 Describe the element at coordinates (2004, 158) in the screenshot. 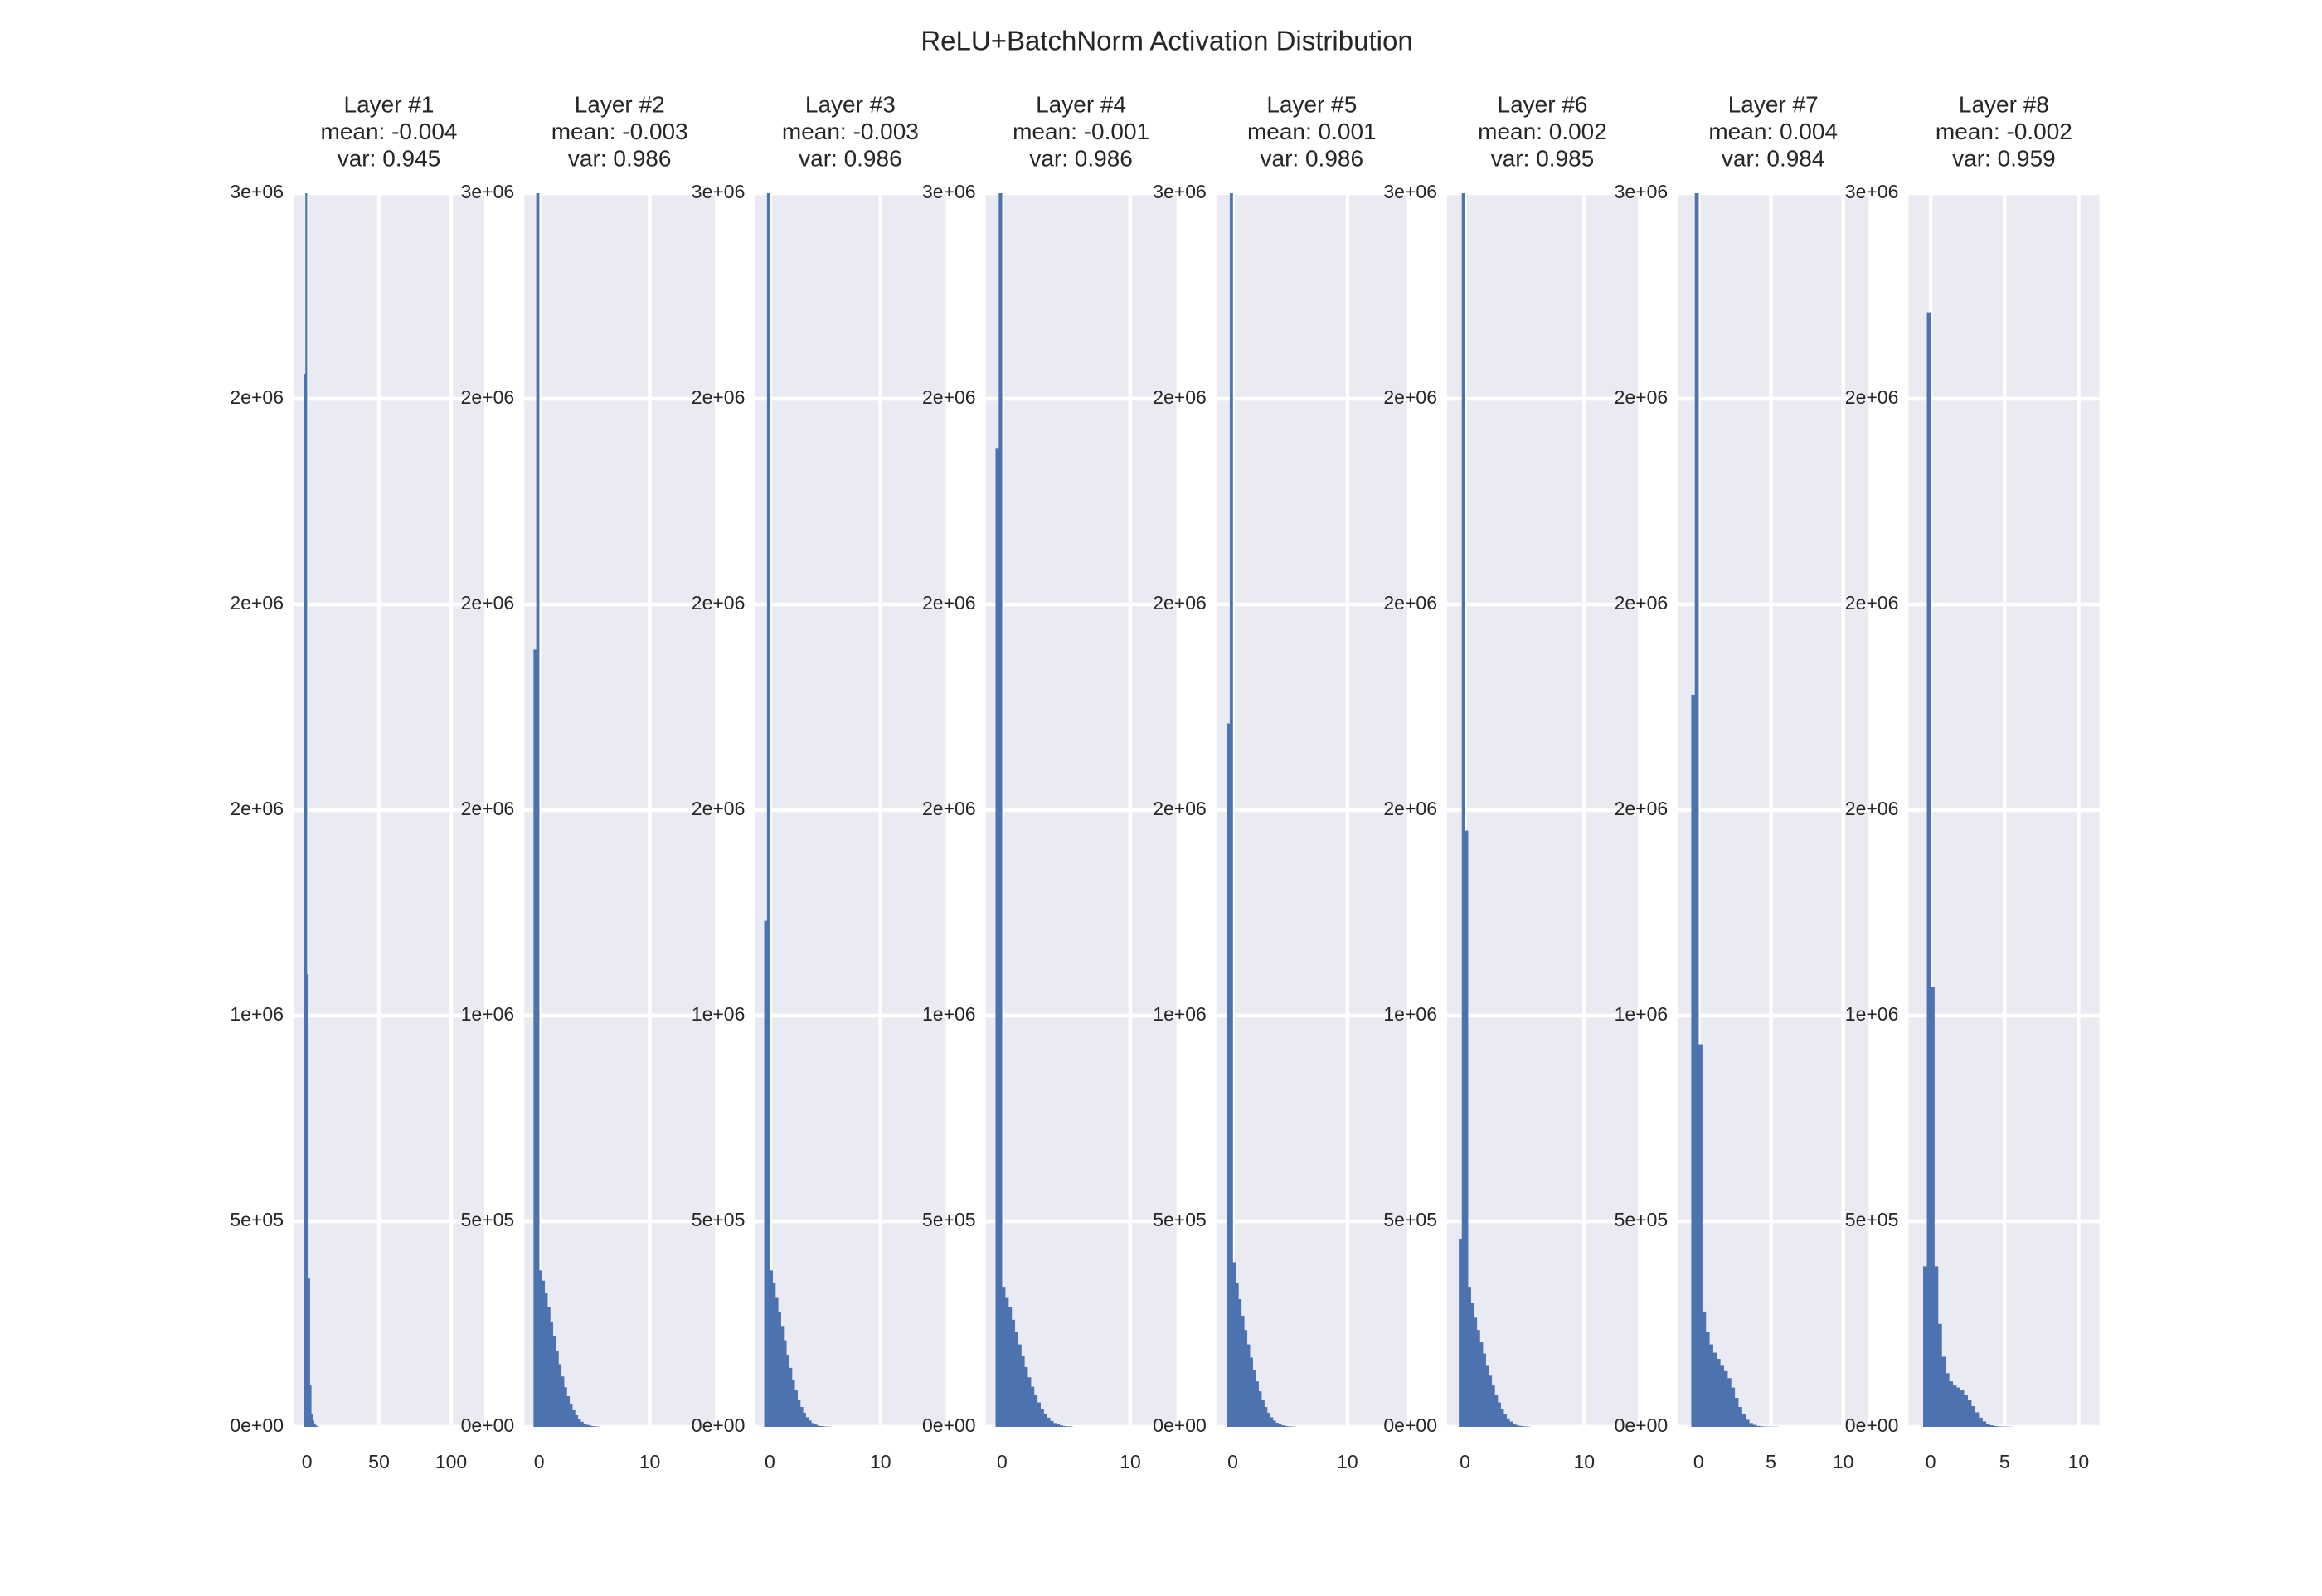

I see `subplot-title: var: 0.959` at that location.